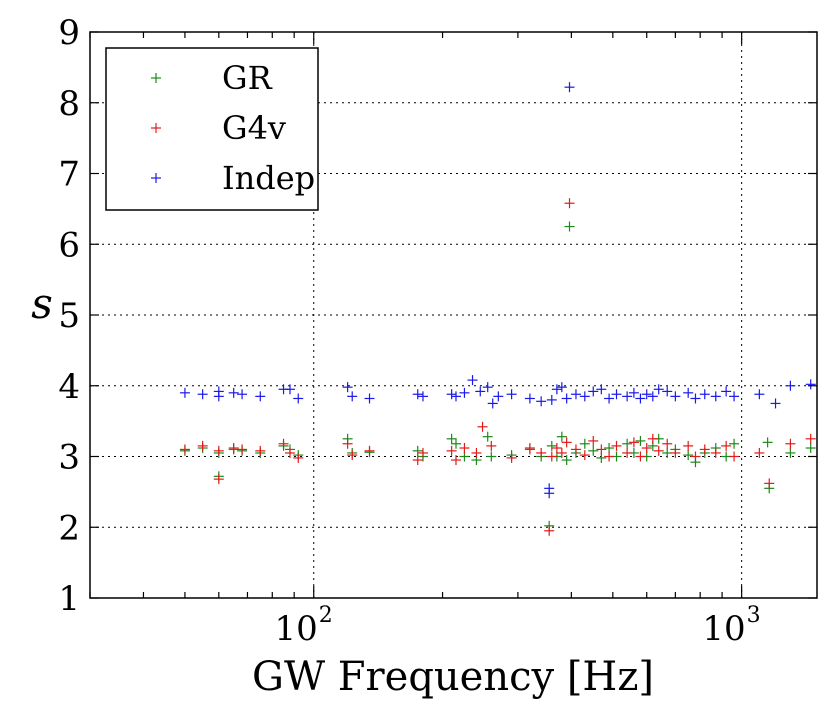 This screenshot has width=831, height=711. I want to click on legend-entry-g4v: G4v, so click(218, 128).